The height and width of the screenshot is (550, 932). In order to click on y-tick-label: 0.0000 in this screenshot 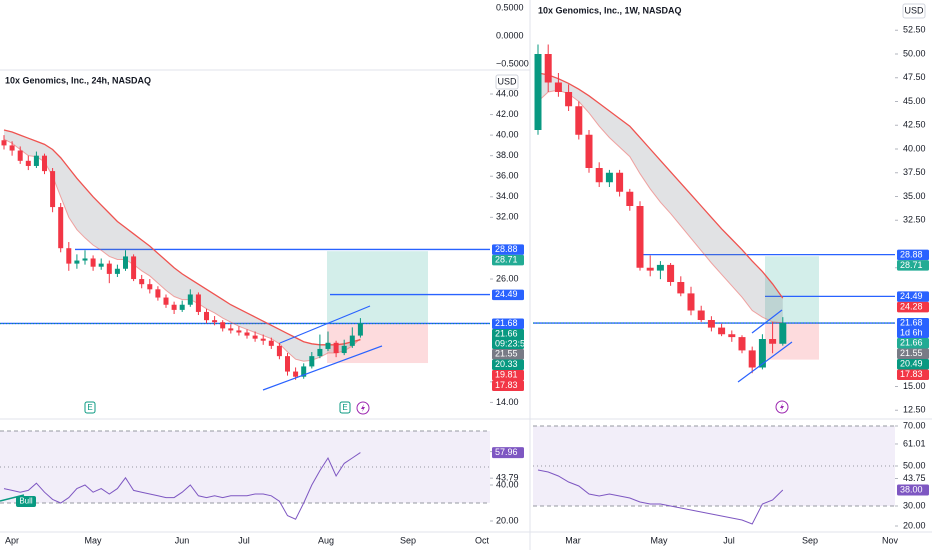, I will do `click(510, 35)`.